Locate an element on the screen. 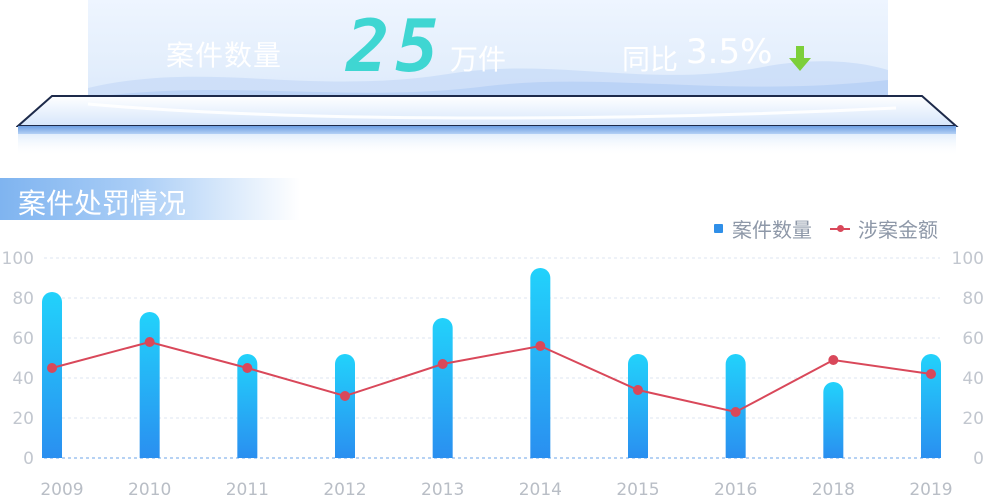 This screenshot has width=984, height=498. bar-2010 is located at coordinates (149, 385).